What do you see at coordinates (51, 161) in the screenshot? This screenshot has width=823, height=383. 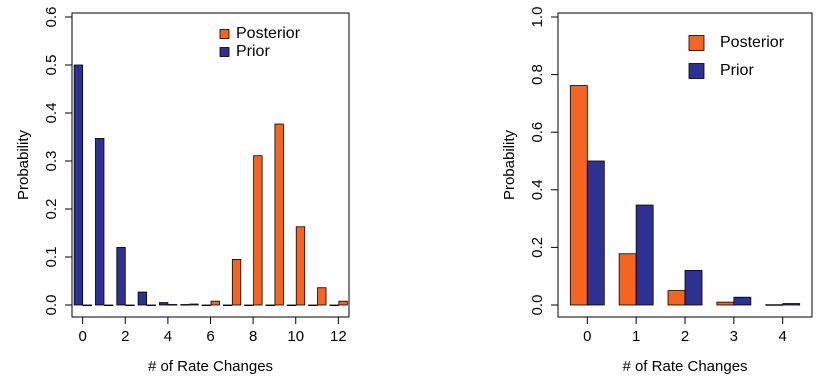 I see `y-tick-label: 0.3` at bounding box center [51, 161].